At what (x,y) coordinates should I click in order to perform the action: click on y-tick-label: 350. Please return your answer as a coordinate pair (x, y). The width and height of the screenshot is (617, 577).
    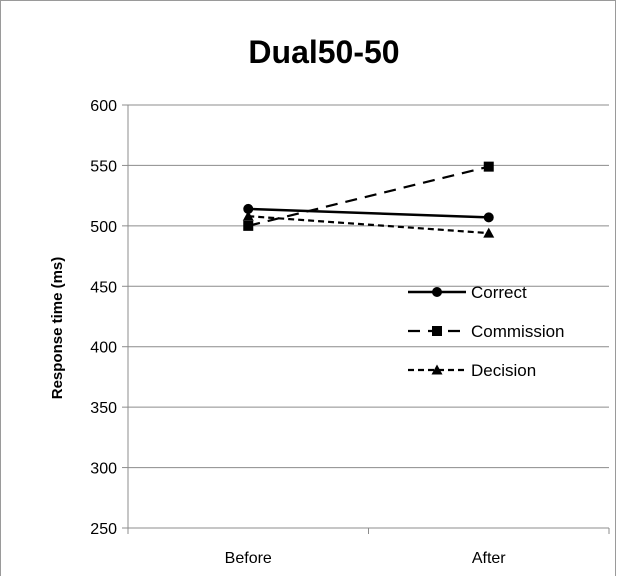
    Looking at the image, I should click on (103, 408).